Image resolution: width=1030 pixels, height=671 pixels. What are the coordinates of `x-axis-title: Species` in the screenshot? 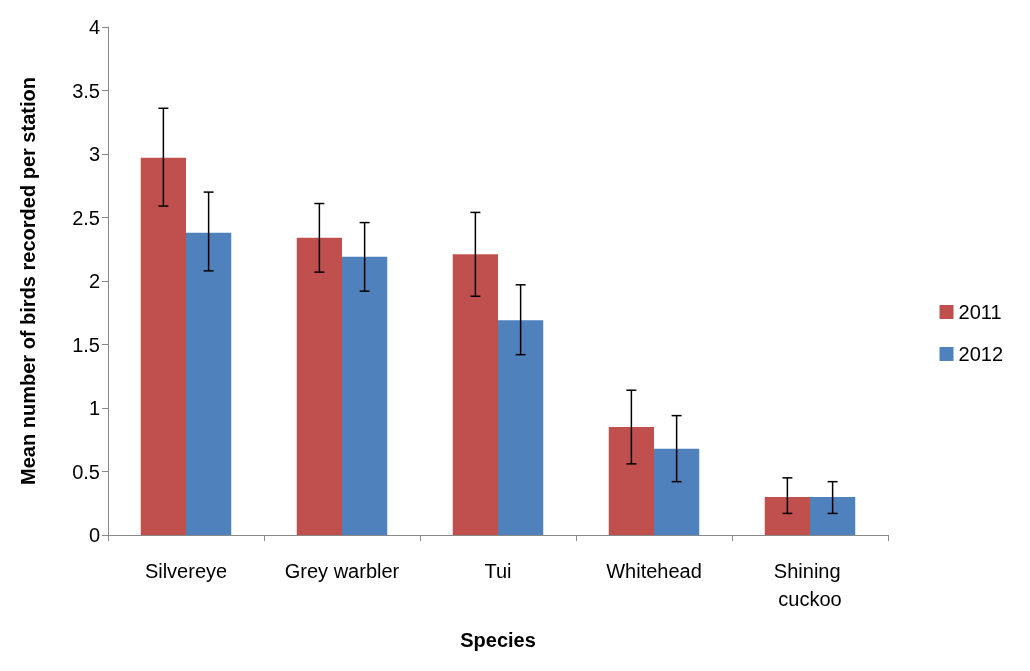 It's located at (498, 640).